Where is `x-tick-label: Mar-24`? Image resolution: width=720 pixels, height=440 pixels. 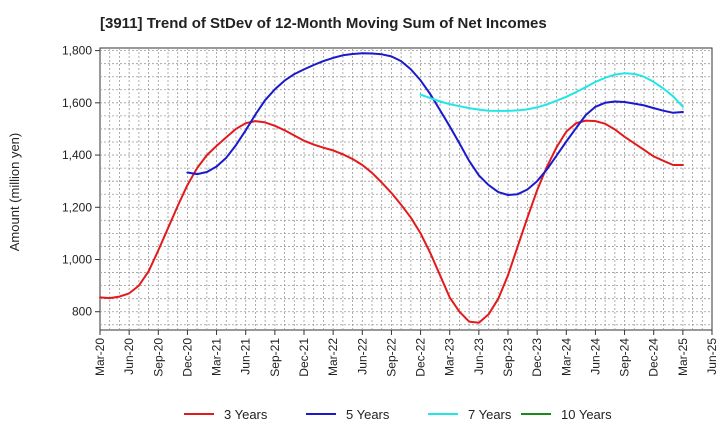
x-tick-label: Mar-24 is located at coordinates (566, 357).